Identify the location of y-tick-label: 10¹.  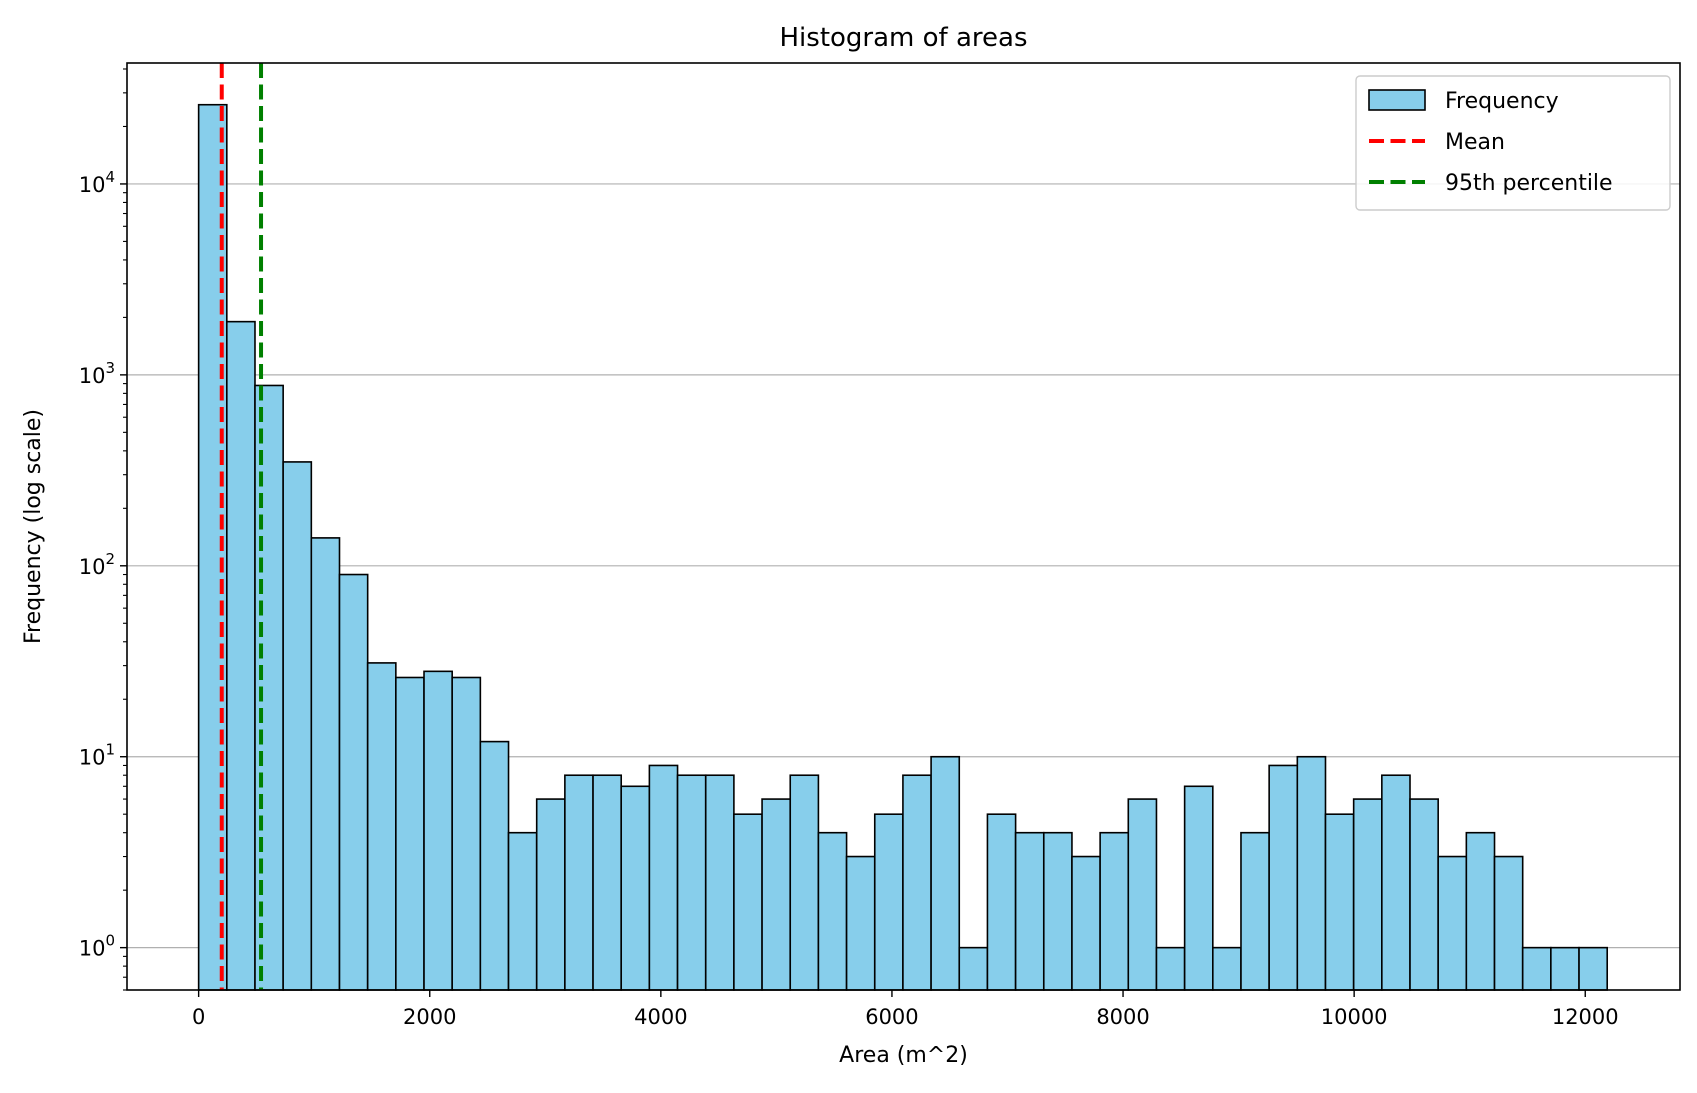
(97, 755).